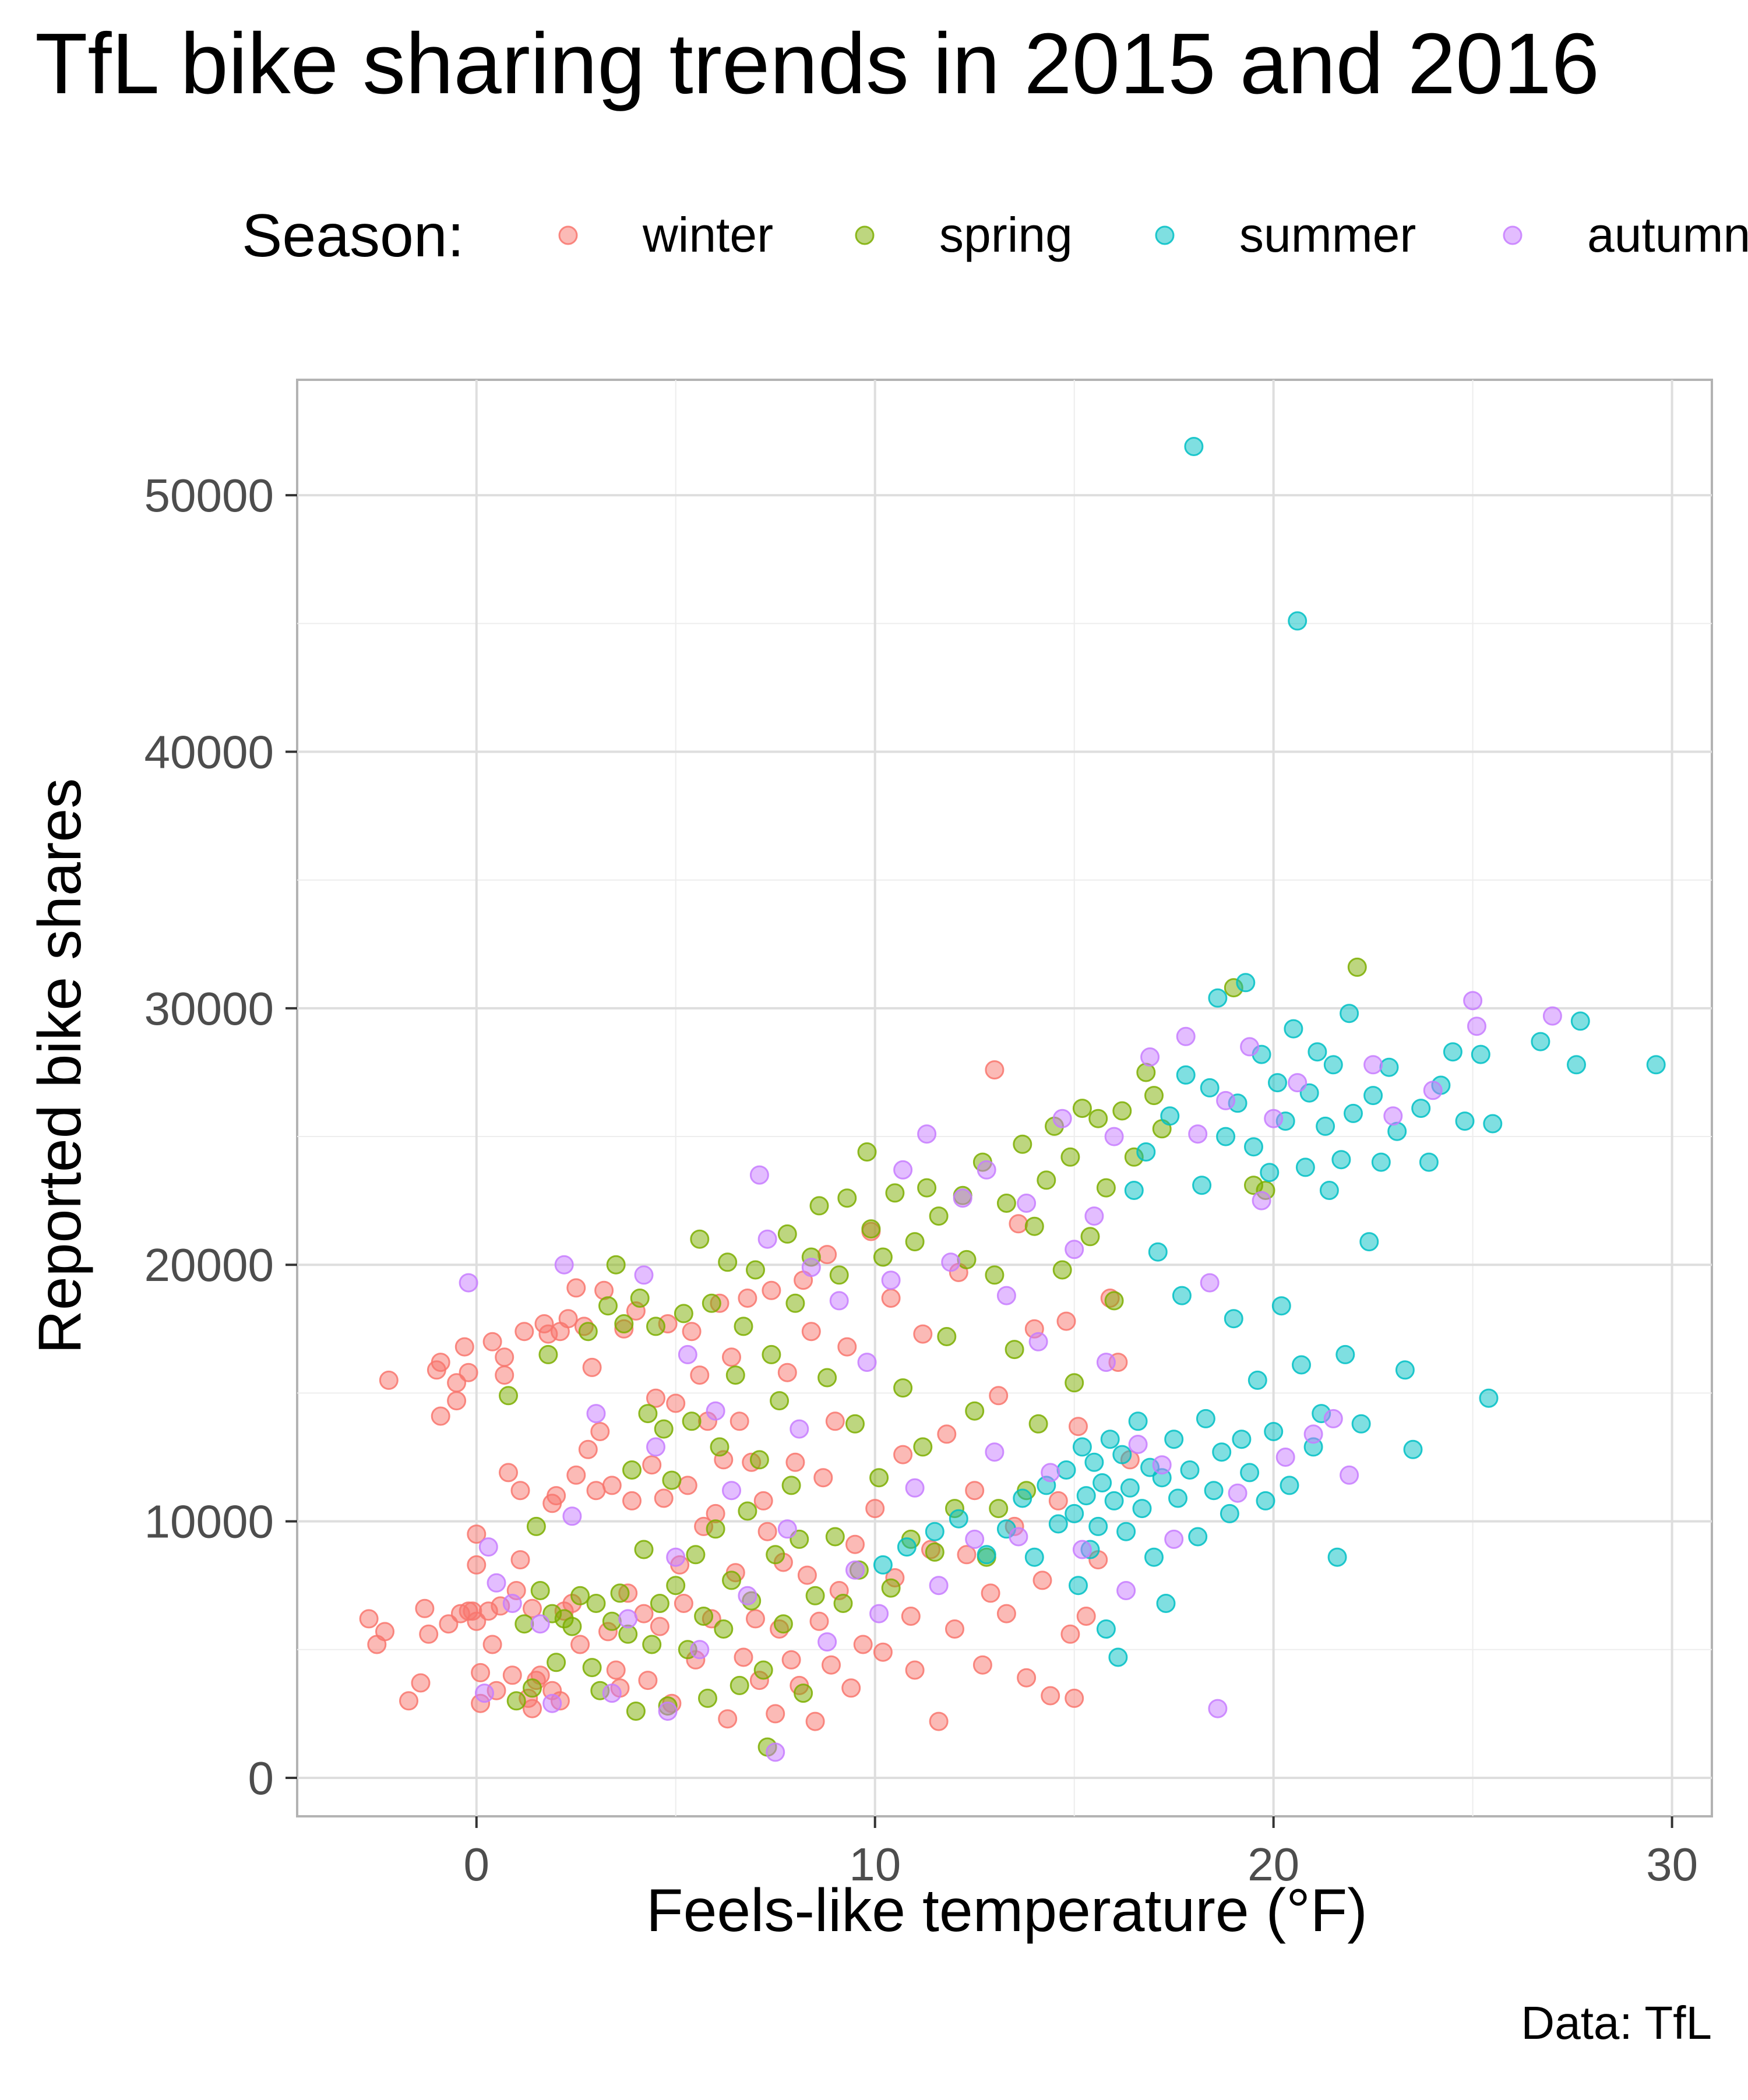  Describe the element at coordinates (995, 236) in the screenshot. I see `legend: Season: winter spring summer autumn` at that location.